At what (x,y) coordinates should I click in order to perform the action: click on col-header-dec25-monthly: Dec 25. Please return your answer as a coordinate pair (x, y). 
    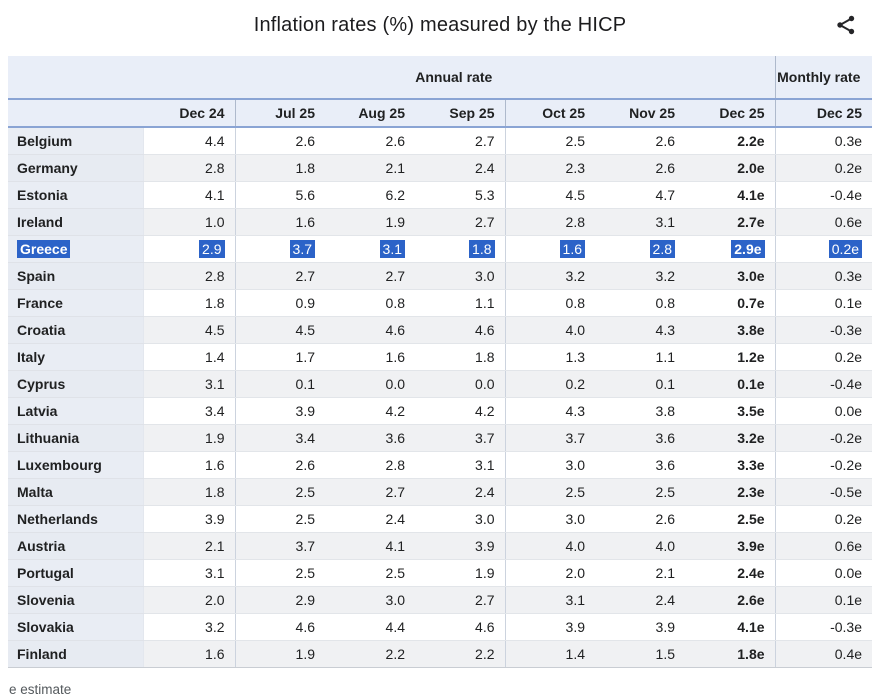
    Looking at the image, I should click on (823, 113).